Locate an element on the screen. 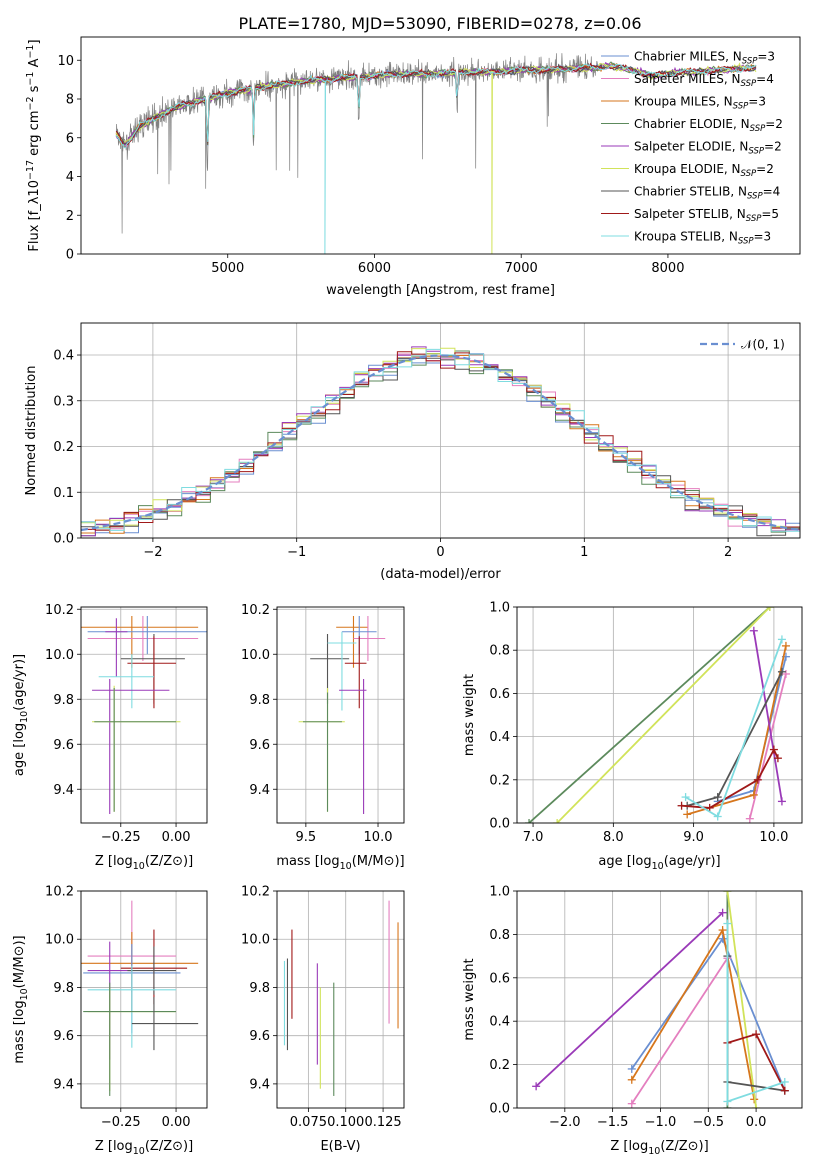 Image resolution: width=819 pixels, height=1170 pixels. residuals-plot-area is located at coordinates (440, 441).